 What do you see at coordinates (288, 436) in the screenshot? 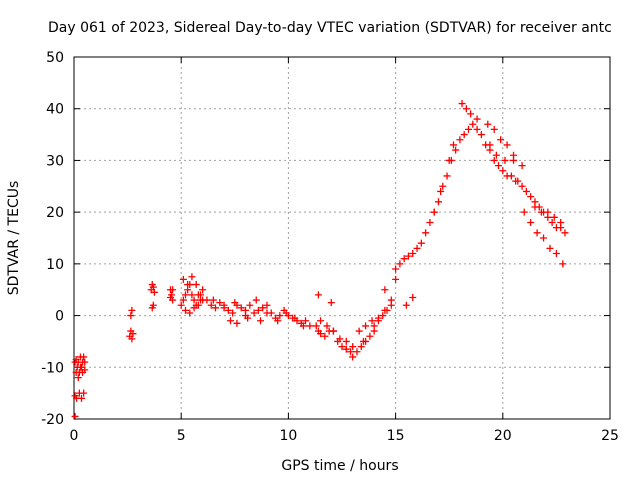
I see `x-tick-label: 10` at bounding box center [288, 436].